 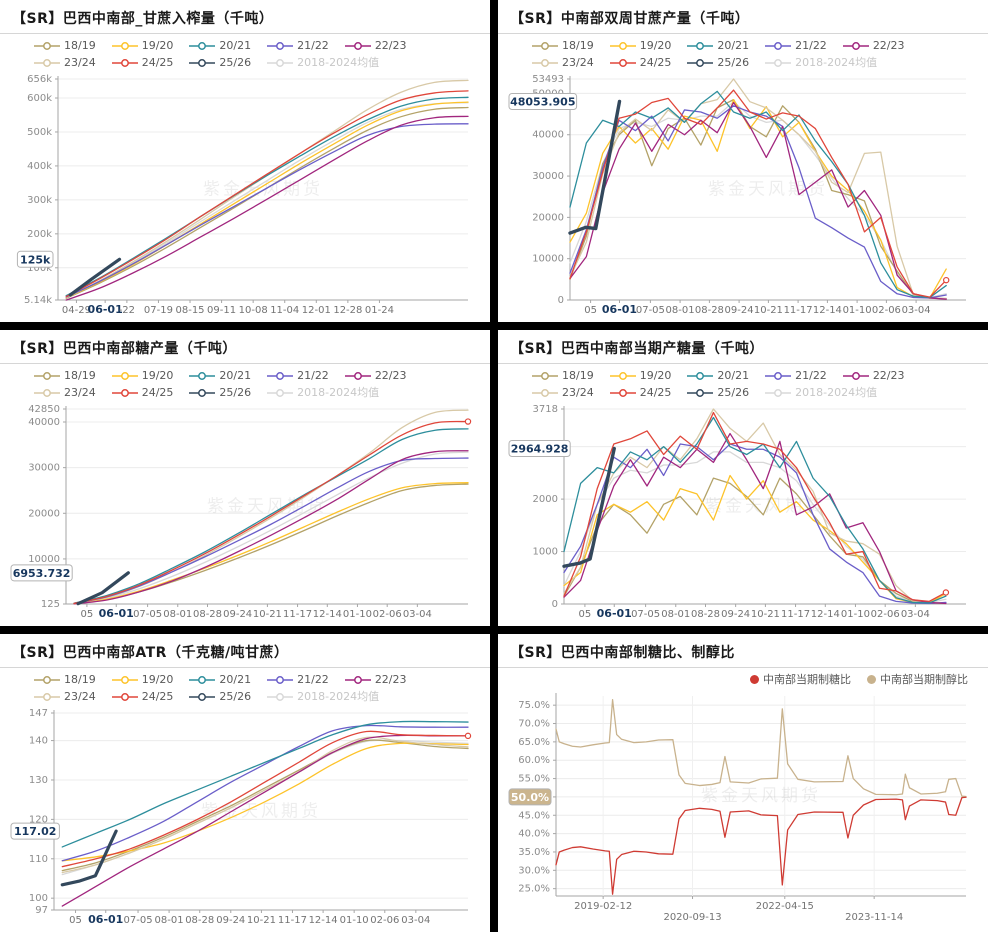 I want to click on svg-text: 40000, so click(x=44, y=422).